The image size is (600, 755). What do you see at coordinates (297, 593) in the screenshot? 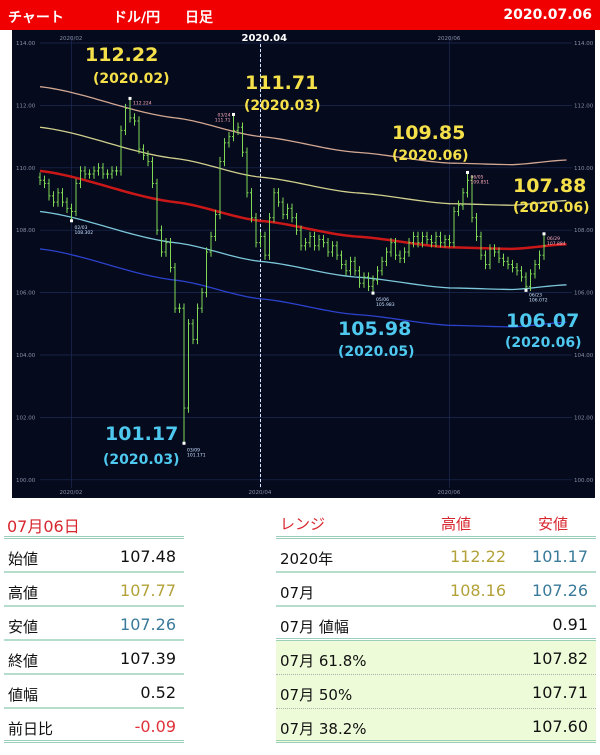
I see `range-label: 07月` at bounding box center [297, 593].